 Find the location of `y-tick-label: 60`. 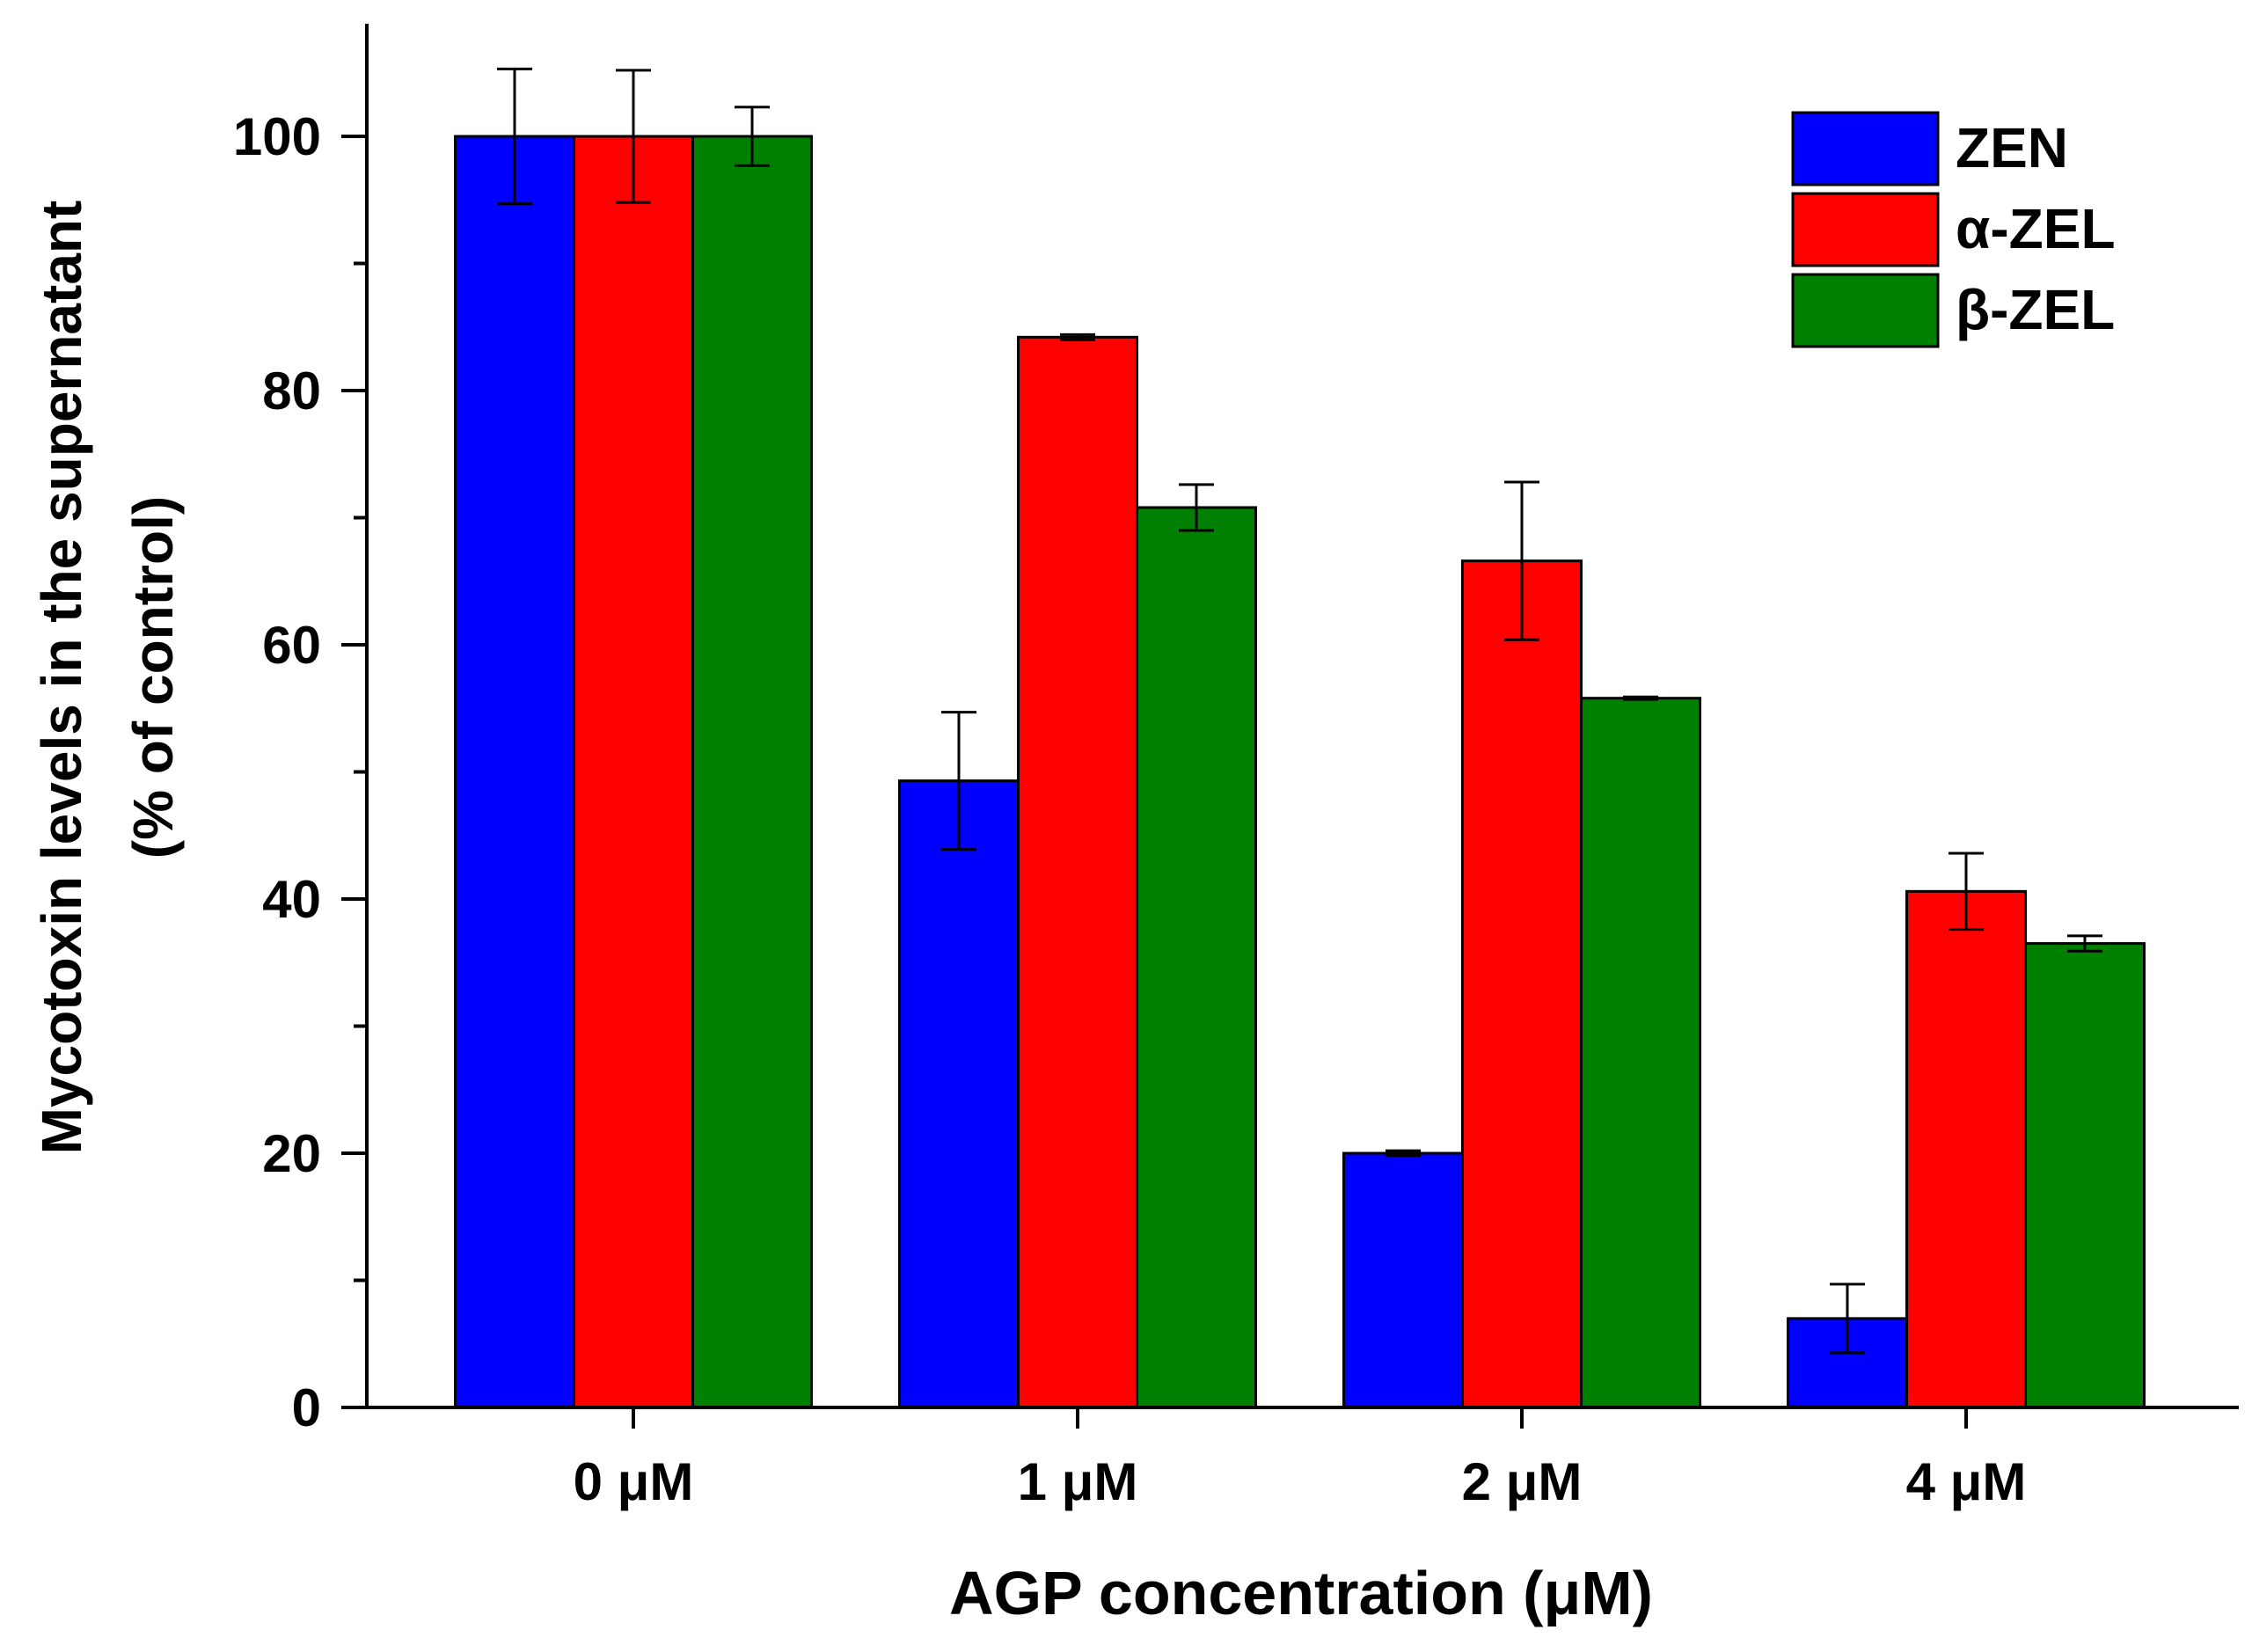

y-tick-label: 60 is located at coordinates (291, 645).